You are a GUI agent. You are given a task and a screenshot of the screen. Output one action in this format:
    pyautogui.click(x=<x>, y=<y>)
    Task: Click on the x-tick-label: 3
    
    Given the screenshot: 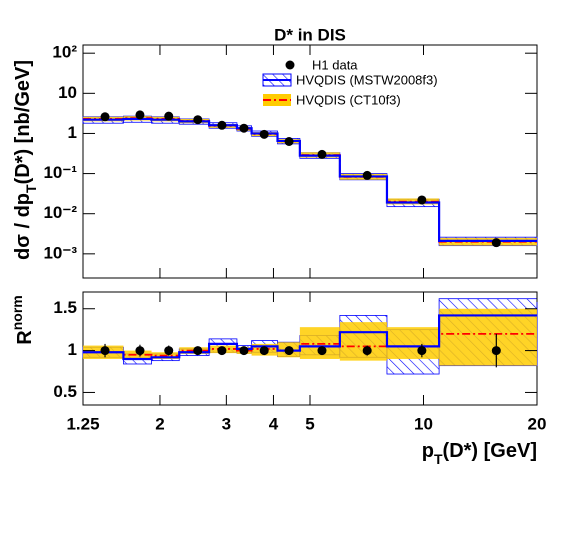 What is the action you would take?
    pyautogui.click(x=226, y=423)
    